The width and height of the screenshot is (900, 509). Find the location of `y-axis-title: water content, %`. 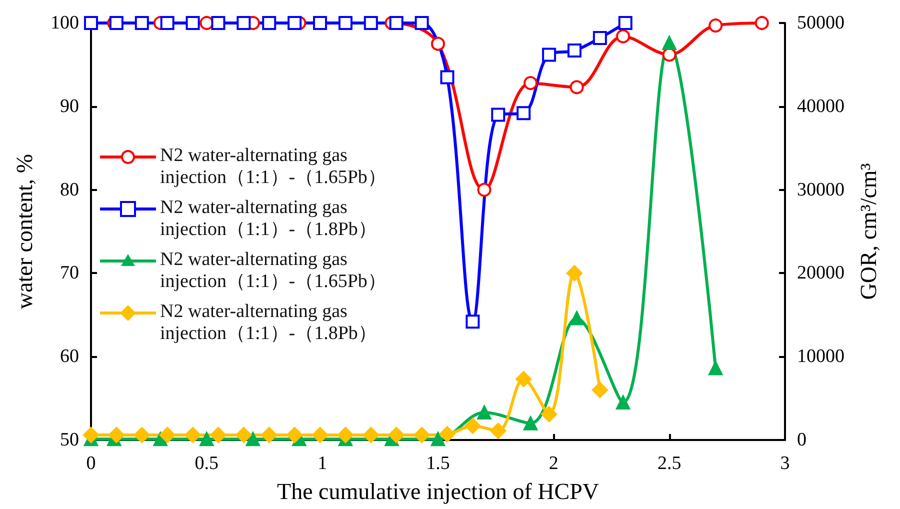

y-axis-title: water content, % is located at coordinates (24, 232).